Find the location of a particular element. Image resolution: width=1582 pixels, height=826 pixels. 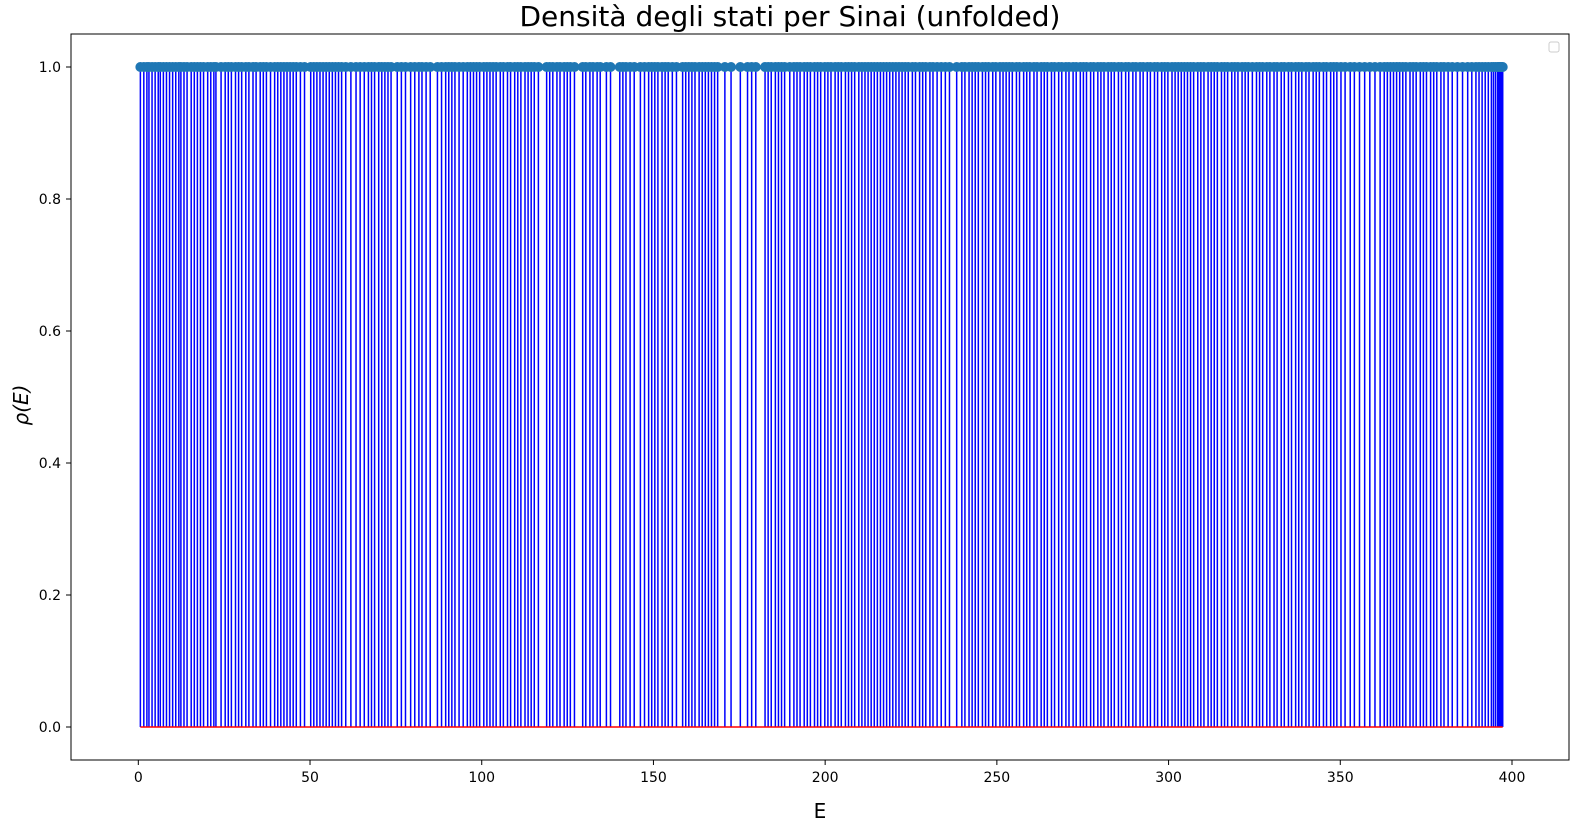

x-axis-ticks: 0 50 100 150 200 250 300 350 400 is located at coordinates (830, 773).